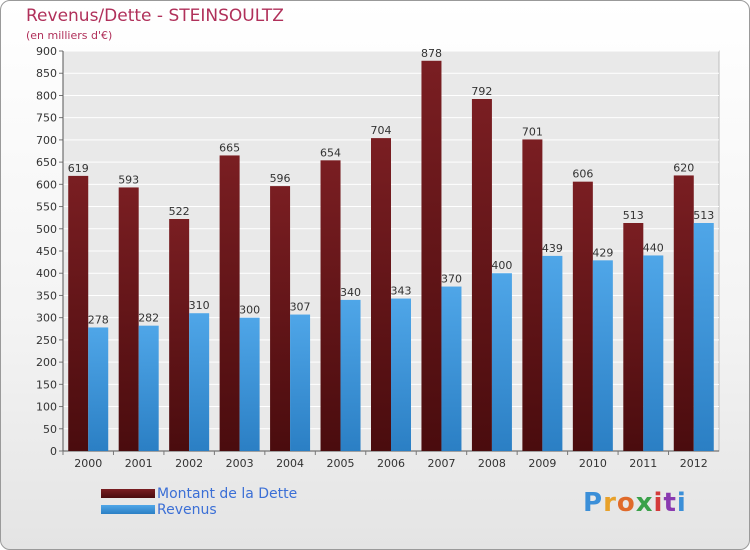 Image resolution: width=750 pixels, height=550 pixels. What do you see at coordinates (46, 95) in the screenshot?
I see `y-tick-label: 800` at bounding box center [46, 95].